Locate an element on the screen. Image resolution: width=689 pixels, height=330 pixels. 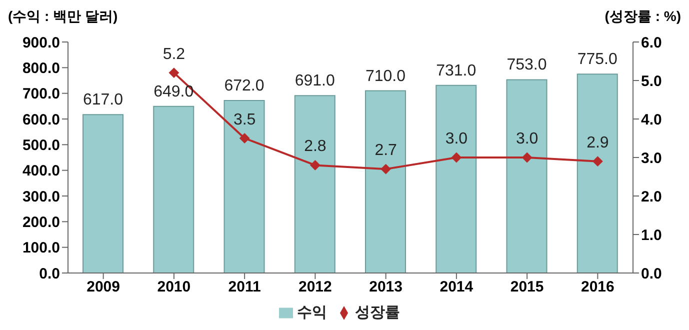
y-tick-label: 700.0 is located at coordinates (41, 94).